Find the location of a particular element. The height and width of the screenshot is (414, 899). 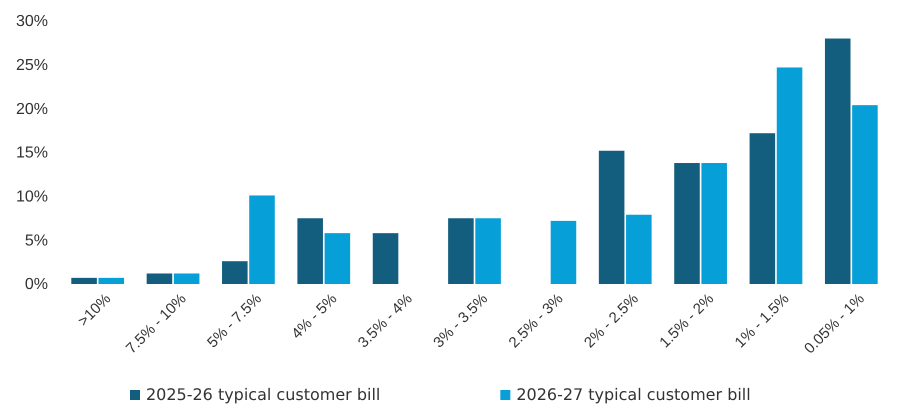

x-tick-label: 4% - 5% is located at coordinates (314, 316).